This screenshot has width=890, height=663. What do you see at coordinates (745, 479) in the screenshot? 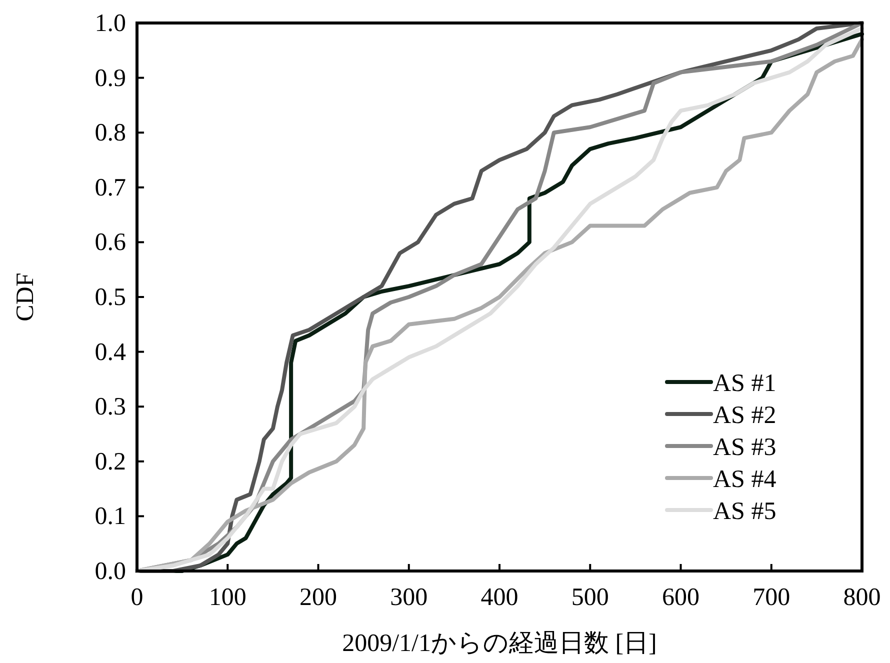
I see `legend-label: AS #4` at bounding box center [745, 479].